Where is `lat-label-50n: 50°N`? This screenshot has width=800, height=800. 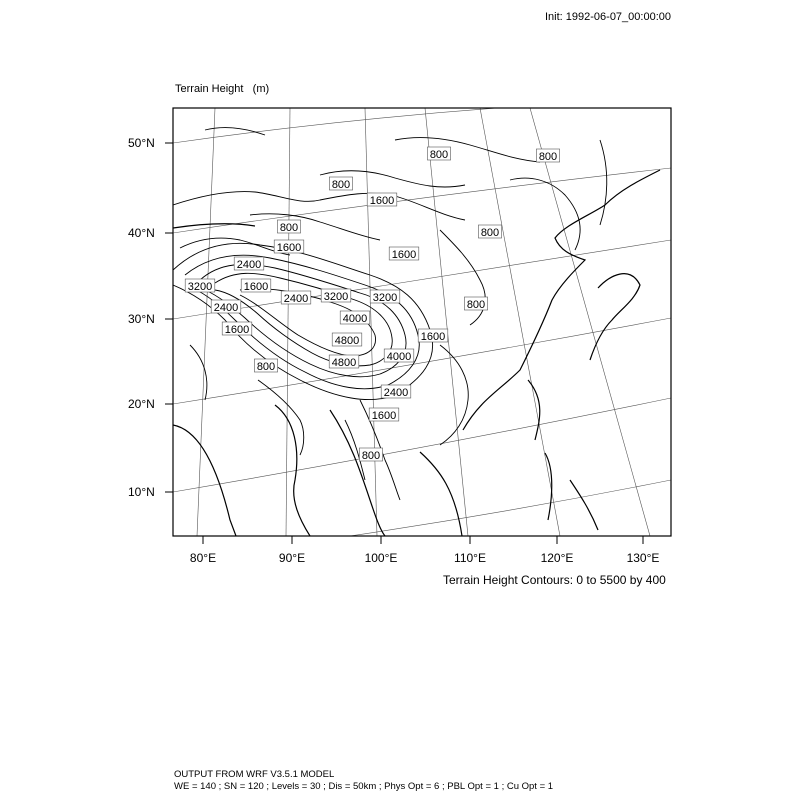 lat-label-50n: 50°N is located at coordinates (141, 143).